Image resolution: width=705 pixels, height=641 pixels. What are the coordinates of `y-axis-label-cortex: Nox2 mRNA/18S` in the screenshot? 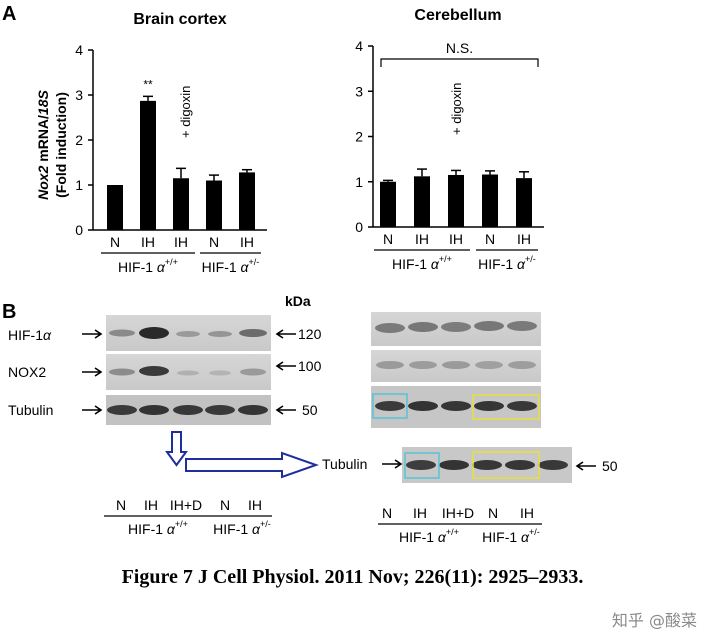 It's located at (43, 144).